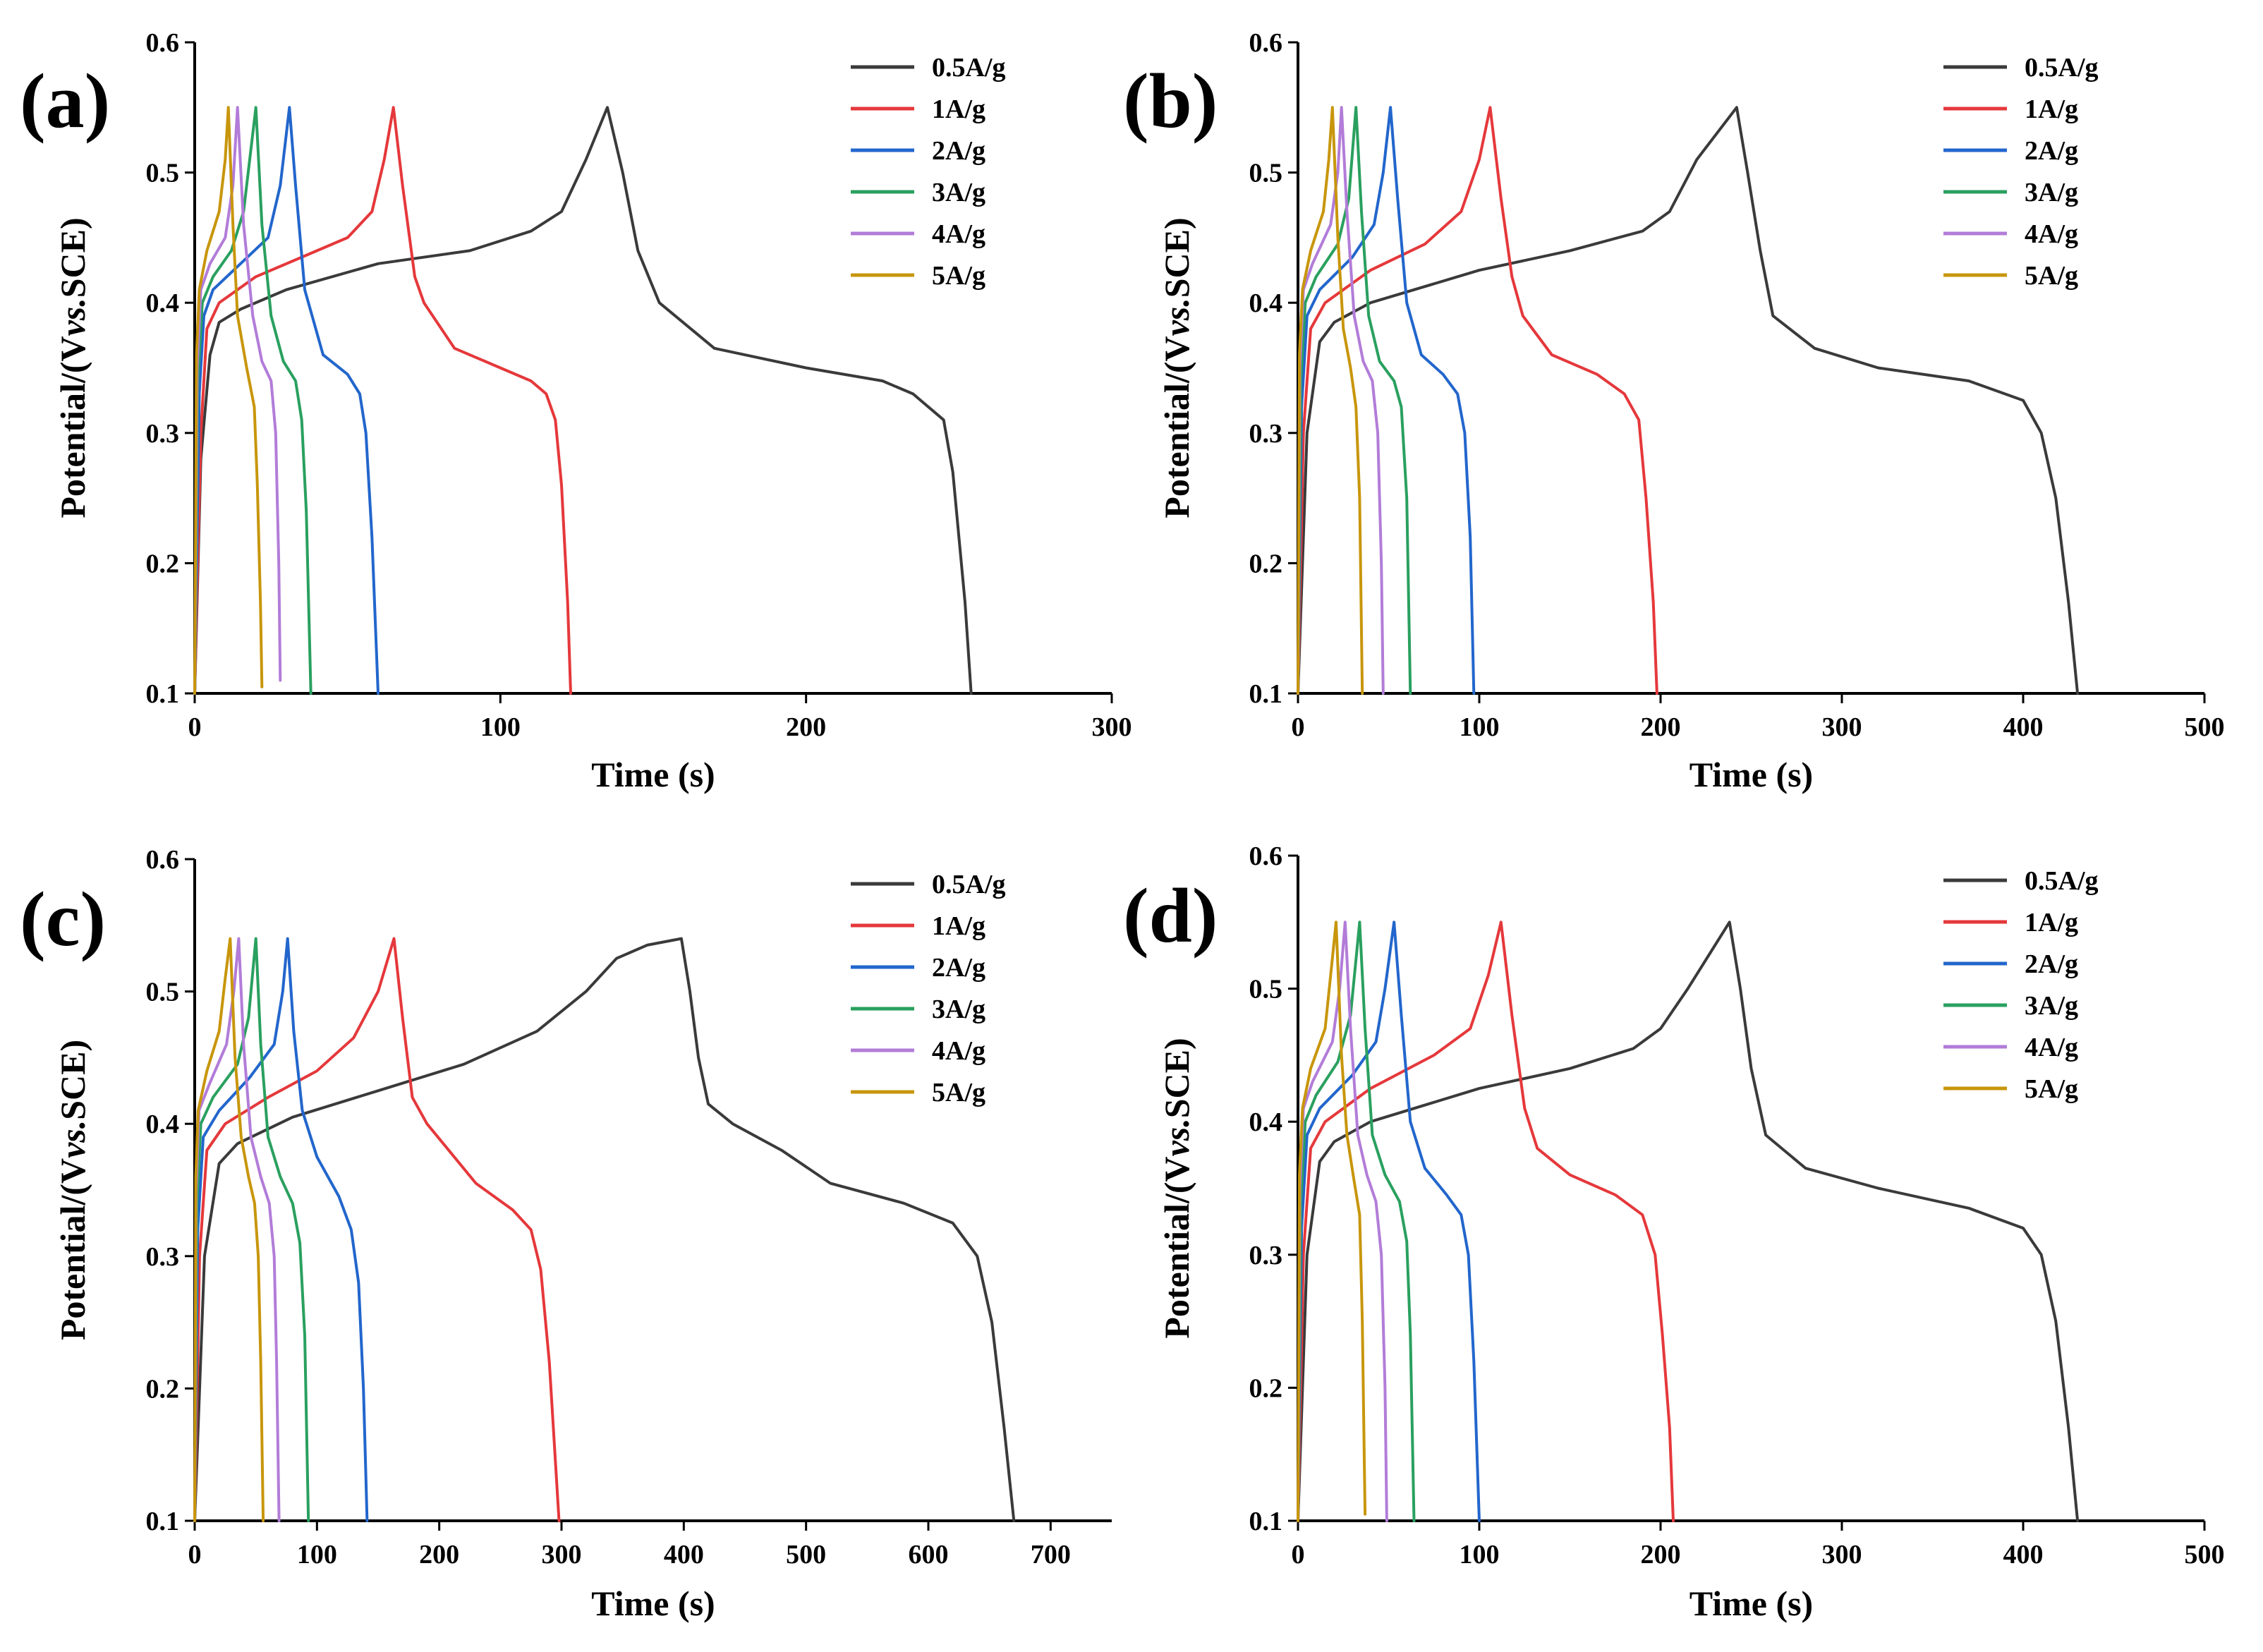  What do you see at coordinates (958, 193) in the screenshot?
I see `legend-label: 3A/g` at bounding box center [958, 193].